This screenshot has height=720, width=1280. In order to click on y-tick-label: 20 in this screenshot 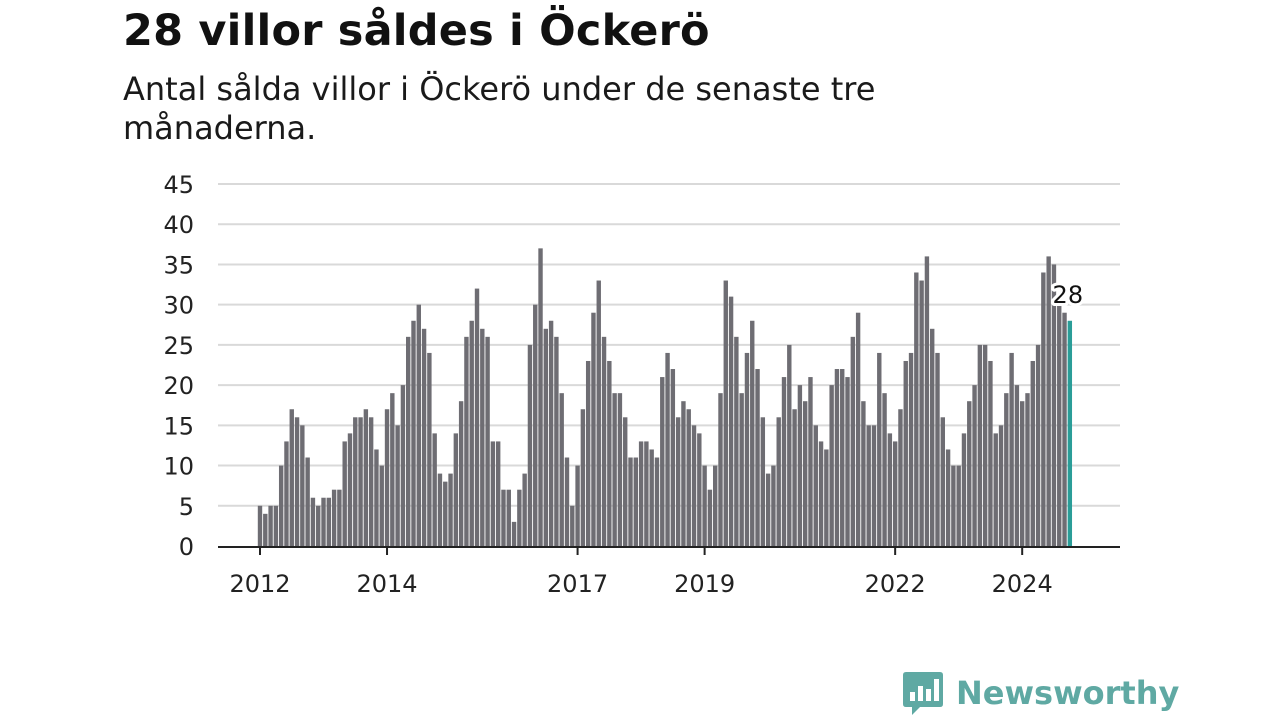, I will do `click(178, 386)`.